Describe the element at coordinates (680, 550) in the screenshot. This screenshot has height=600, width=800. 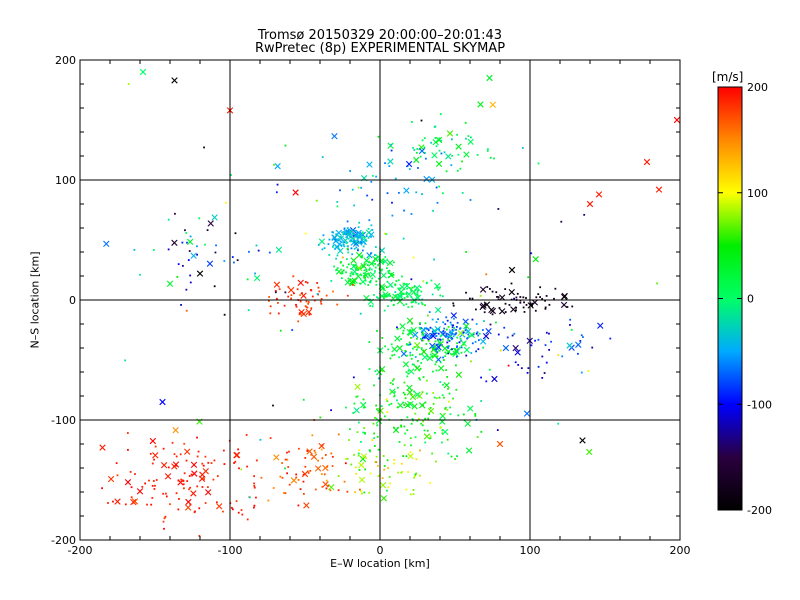
I see `x-tick-label: 200` at that location.